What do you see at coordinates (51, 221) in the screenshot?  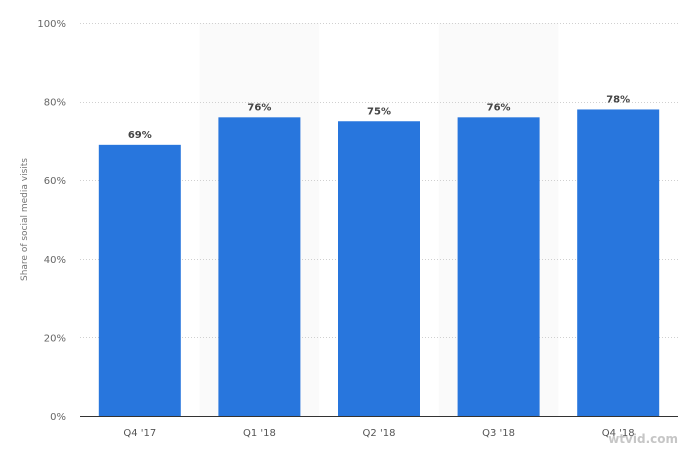 I see `y-tick-labels: 0% 20% 40% 60% 80% 100%` at bounding box center [51, 221].